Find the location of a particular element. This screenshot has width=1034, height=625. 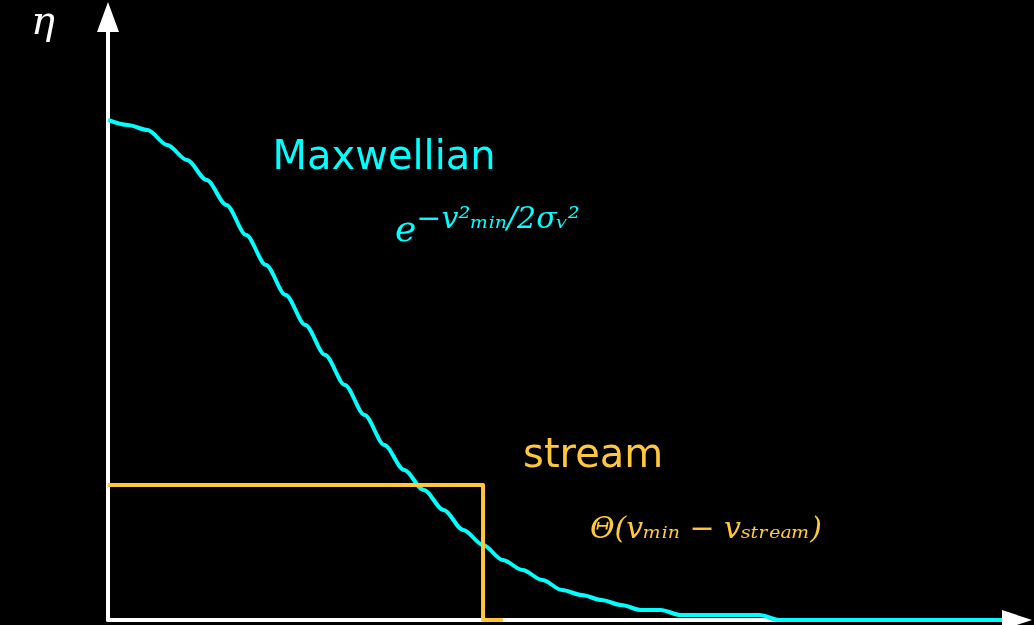

annotation: Θ(vₘᵢₙ − vₛₜᵣₑₐₘ) is located at coordinates (706, 527).